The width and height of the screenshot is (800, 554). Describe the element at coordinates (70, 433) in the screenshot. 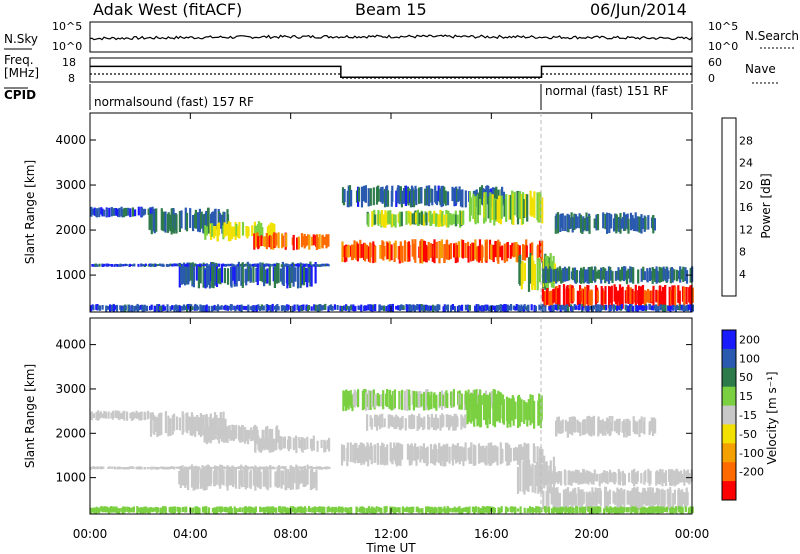

I see `y-tick-label: 2000` at that location.